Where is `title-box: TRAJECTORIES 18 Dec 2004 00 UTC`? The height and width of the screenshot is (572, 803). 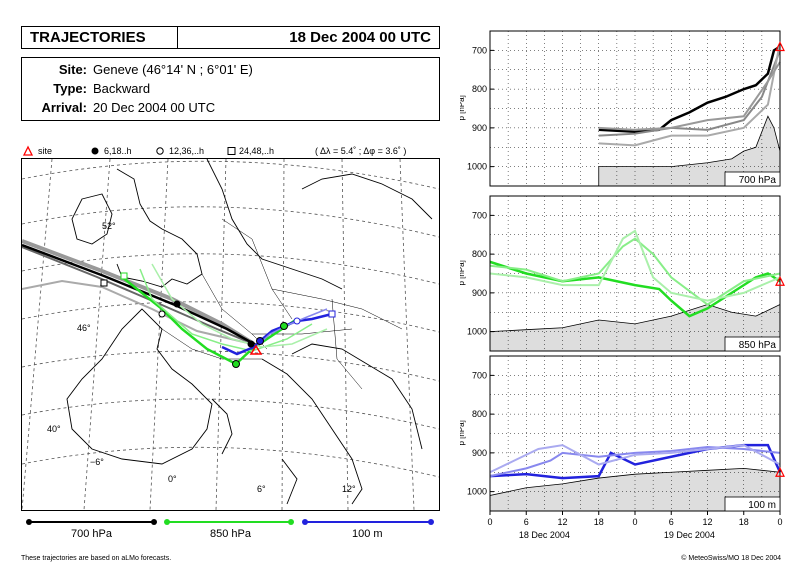
title-box: TRAJECTORIES 18 Dec 2004 00 UTC is located at coordinates (230, 37).